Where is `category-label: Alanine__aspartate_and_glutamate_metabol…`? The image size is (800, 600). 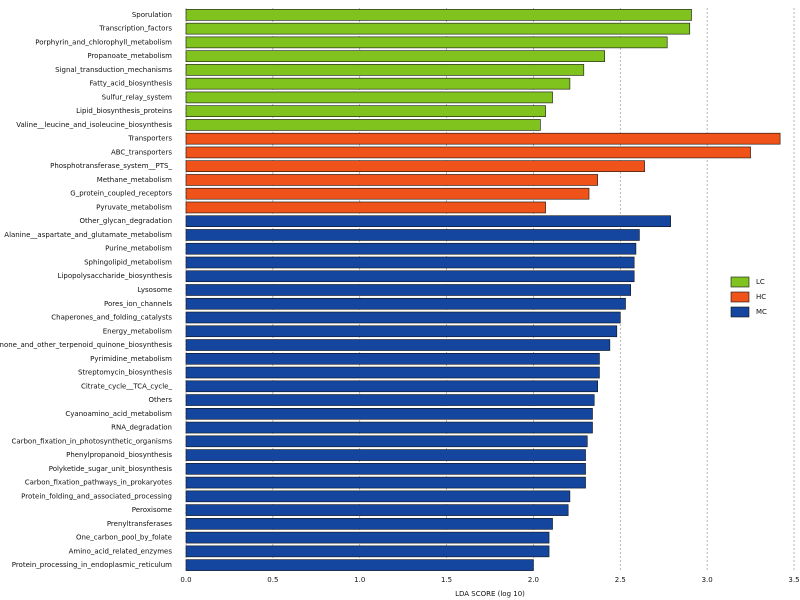
category-label: Alanine__aspartate_and_glutamate_metabol… is located at coordinates (88, 235).